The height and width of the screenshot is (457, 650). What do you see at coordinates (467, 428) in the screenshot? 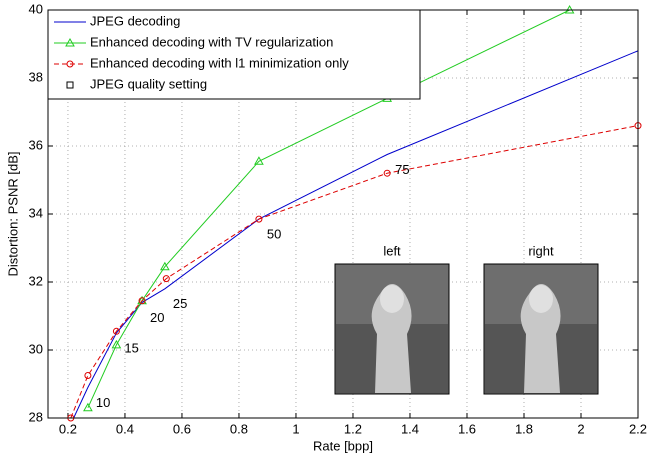
I see `x-tick-label: 1.6` at bounding box center [467, 428].